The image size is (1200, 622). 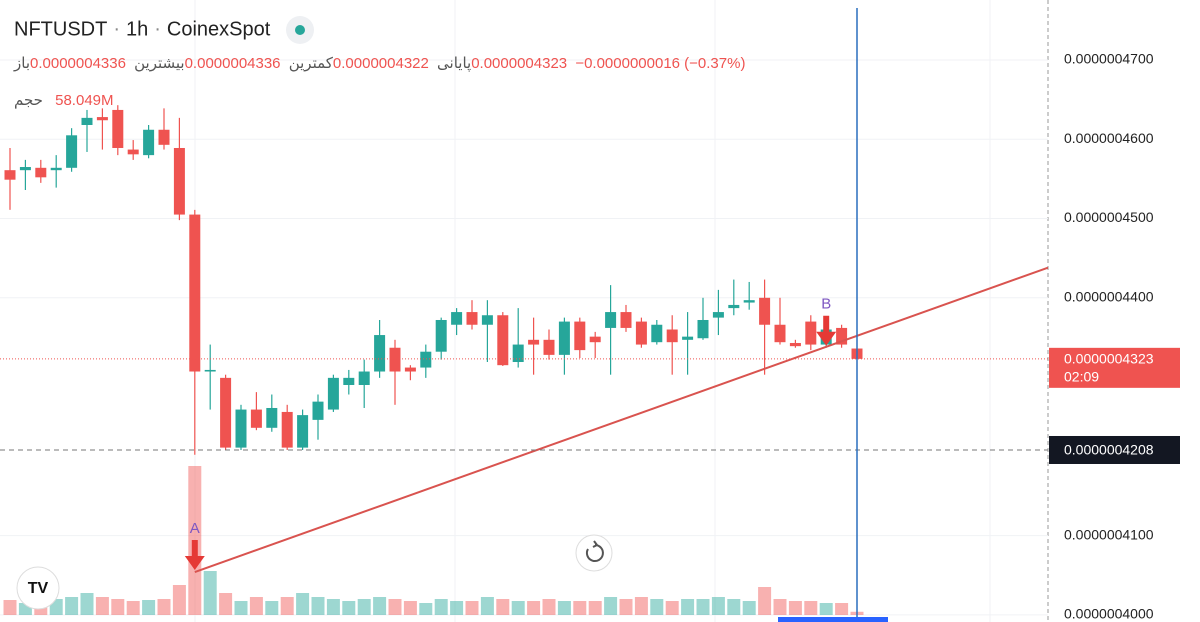 I want to click on y-tick-label: 0.0000004100, so click(x=1109, y=534).